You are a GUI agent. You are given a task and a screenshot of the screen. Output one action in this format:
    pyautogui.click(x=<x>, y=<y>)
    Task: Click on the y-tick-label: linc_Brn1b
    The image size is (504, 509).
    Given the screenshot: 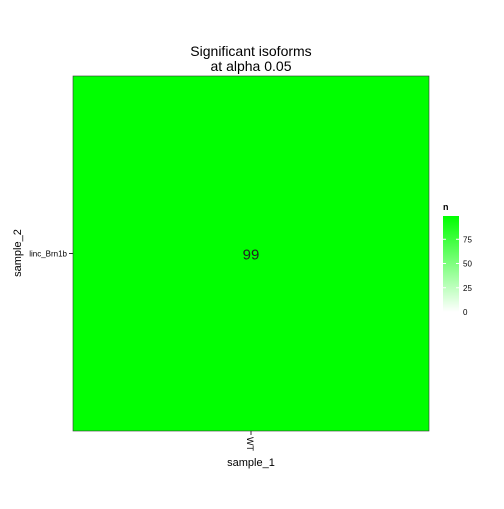 What is the action you would take?
    pyautogui.click(x=48, y=254)
    